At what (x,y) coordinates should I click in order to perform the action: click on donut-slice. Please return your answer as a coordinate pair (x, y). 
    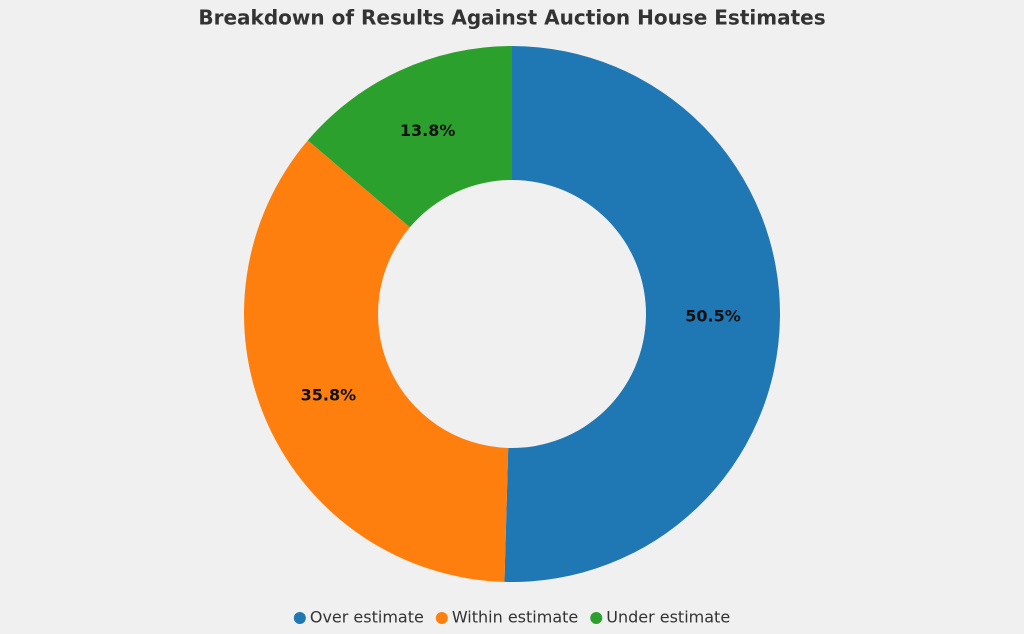
    Looking at the image, I should click on (409, 136).